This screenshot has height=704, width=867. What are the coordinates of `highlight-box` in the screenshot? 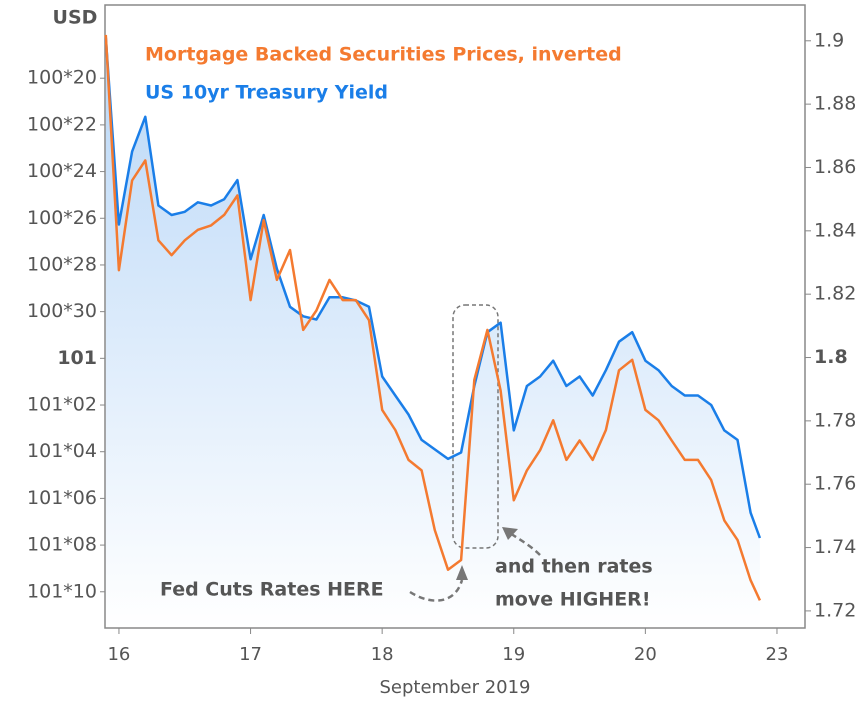 It's located at (475, 426).